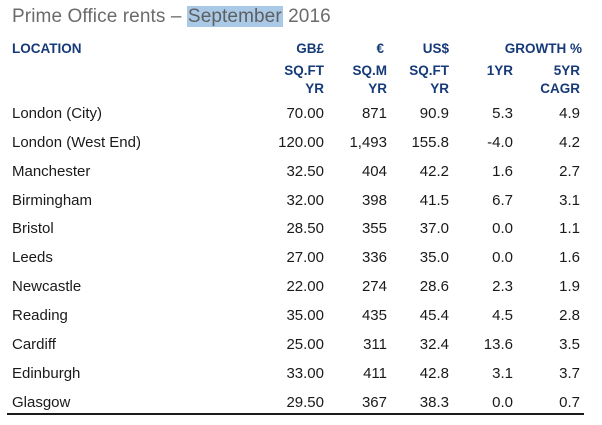 This screenshot has height=425, width=602. I want to click on cell-usd: 37.0, so click(434, 228).